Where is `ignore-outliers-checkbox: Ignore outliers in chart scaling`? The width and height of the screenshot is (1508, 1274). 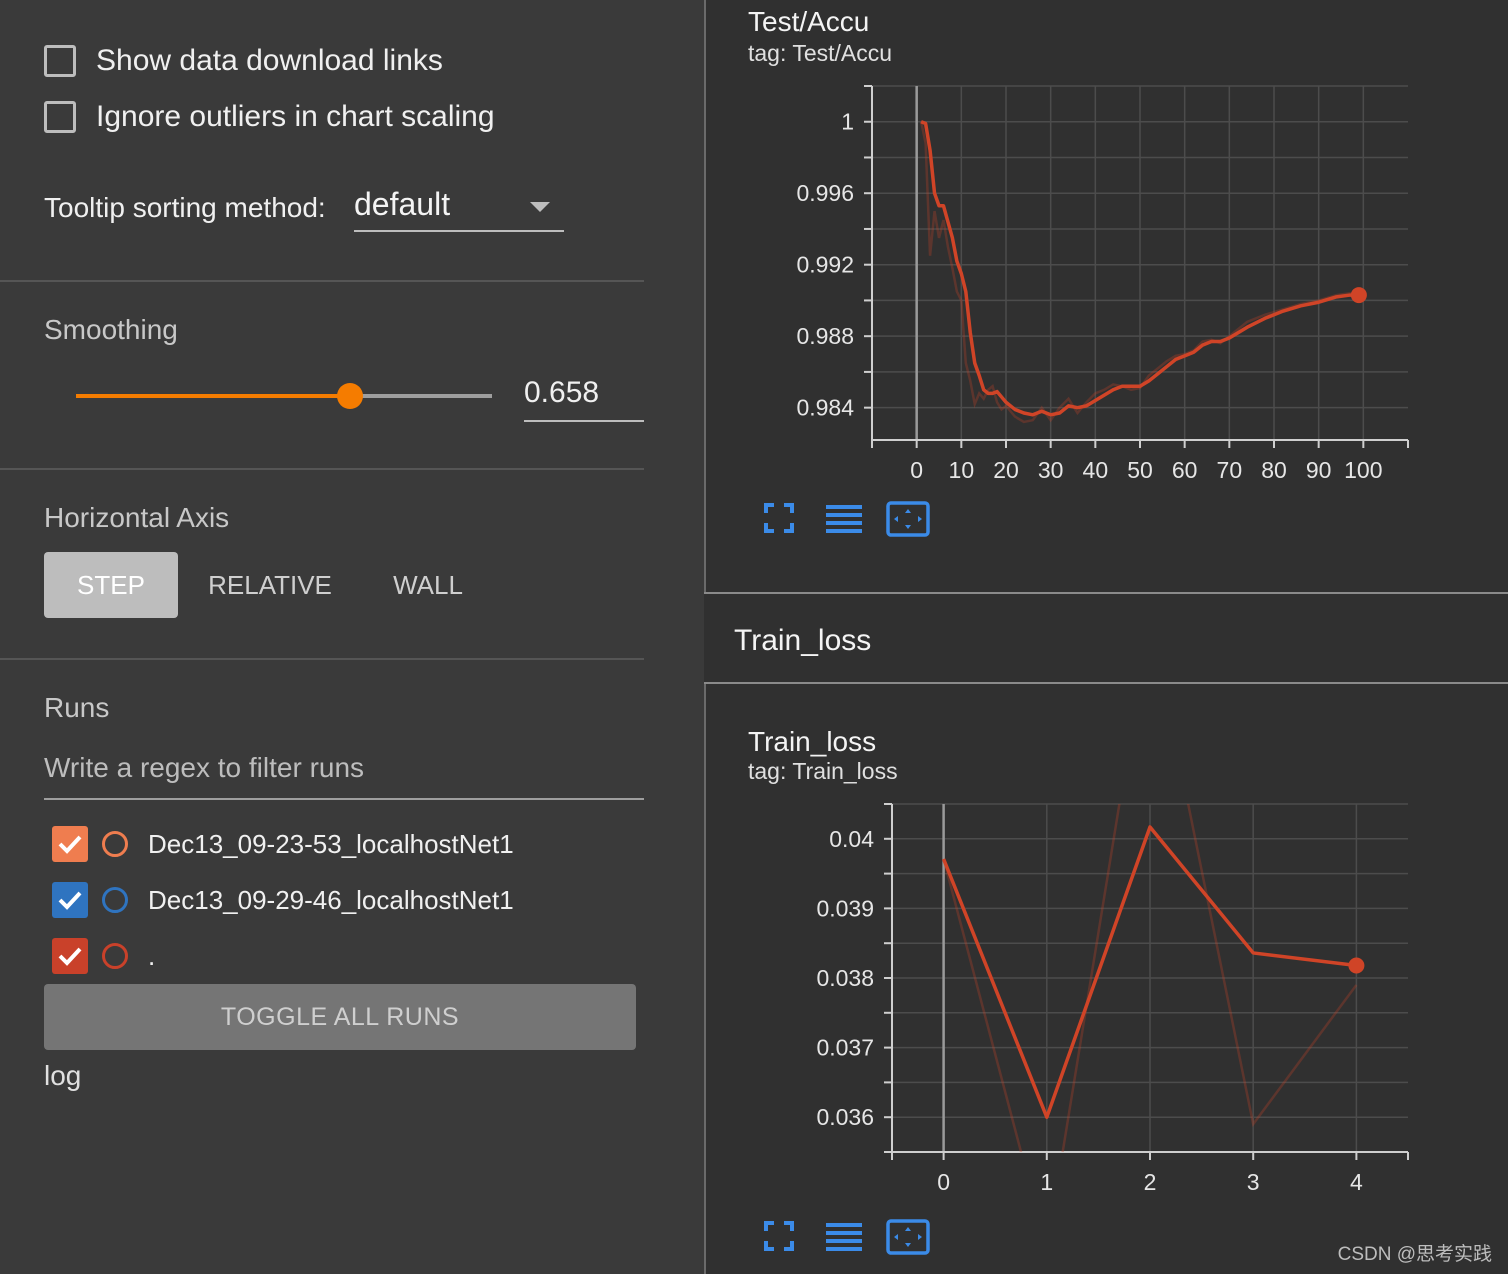
ignore-outliers-checkbox: Ignore outliers in chart scaling is located at coordinates (269, 117).